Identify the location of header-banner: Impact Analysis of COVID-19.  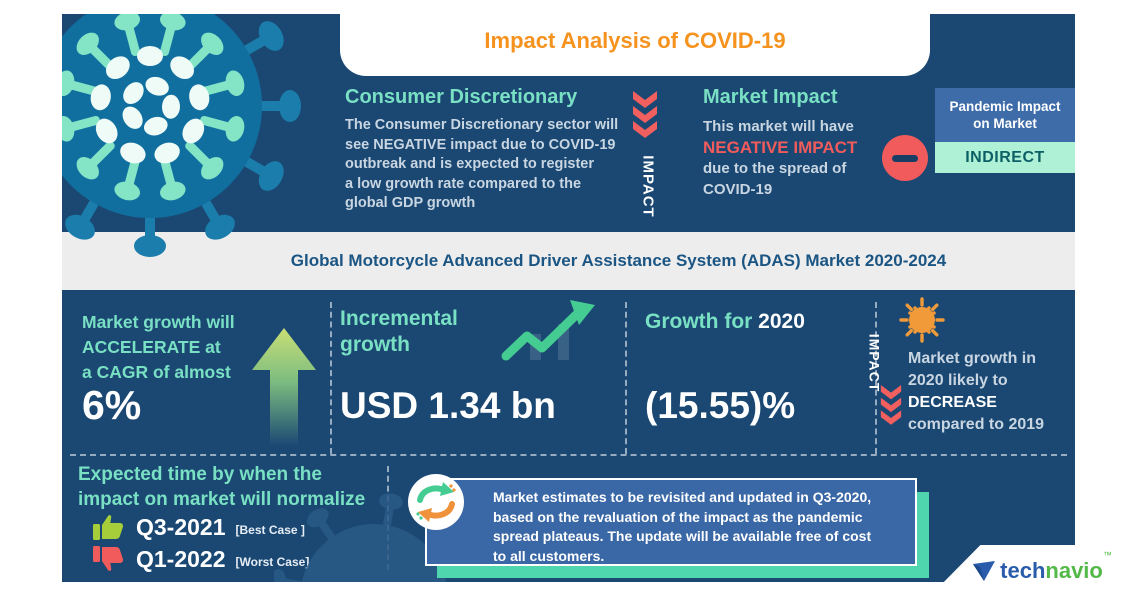
(635, 38).